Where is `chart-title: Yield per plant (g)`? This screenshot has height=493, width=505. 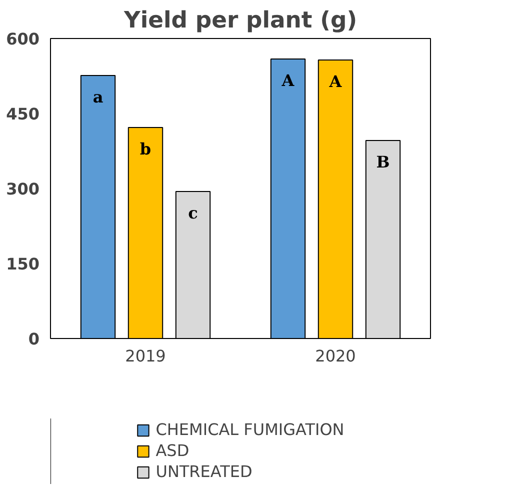
chart-title: Yield per plant (g) is located at coordinates (240, 21).